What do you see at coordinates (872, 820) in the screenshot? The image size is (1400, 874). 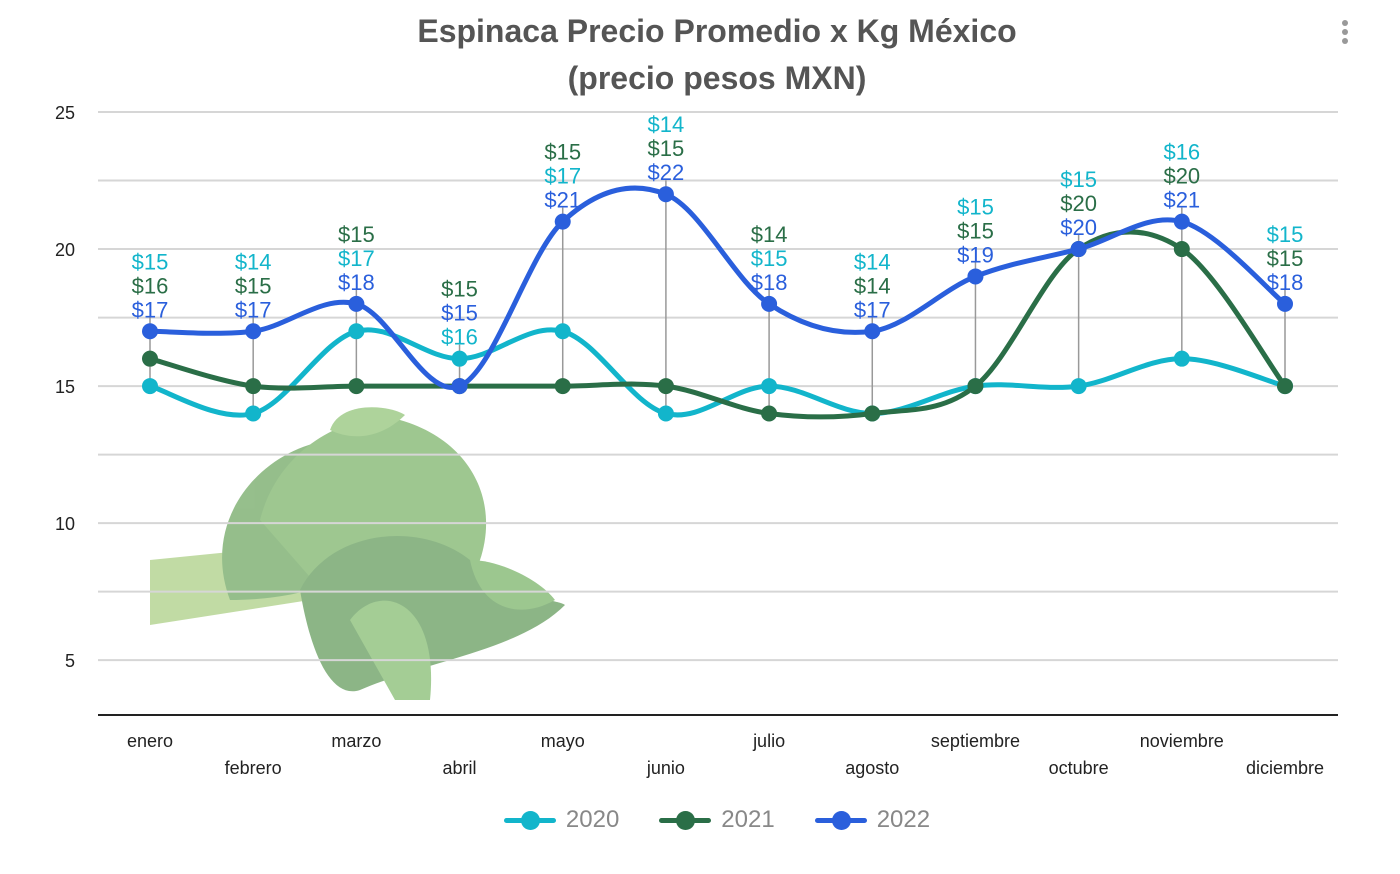 I see `legend-item-2022: 2022` at bounding box center [872, 820].